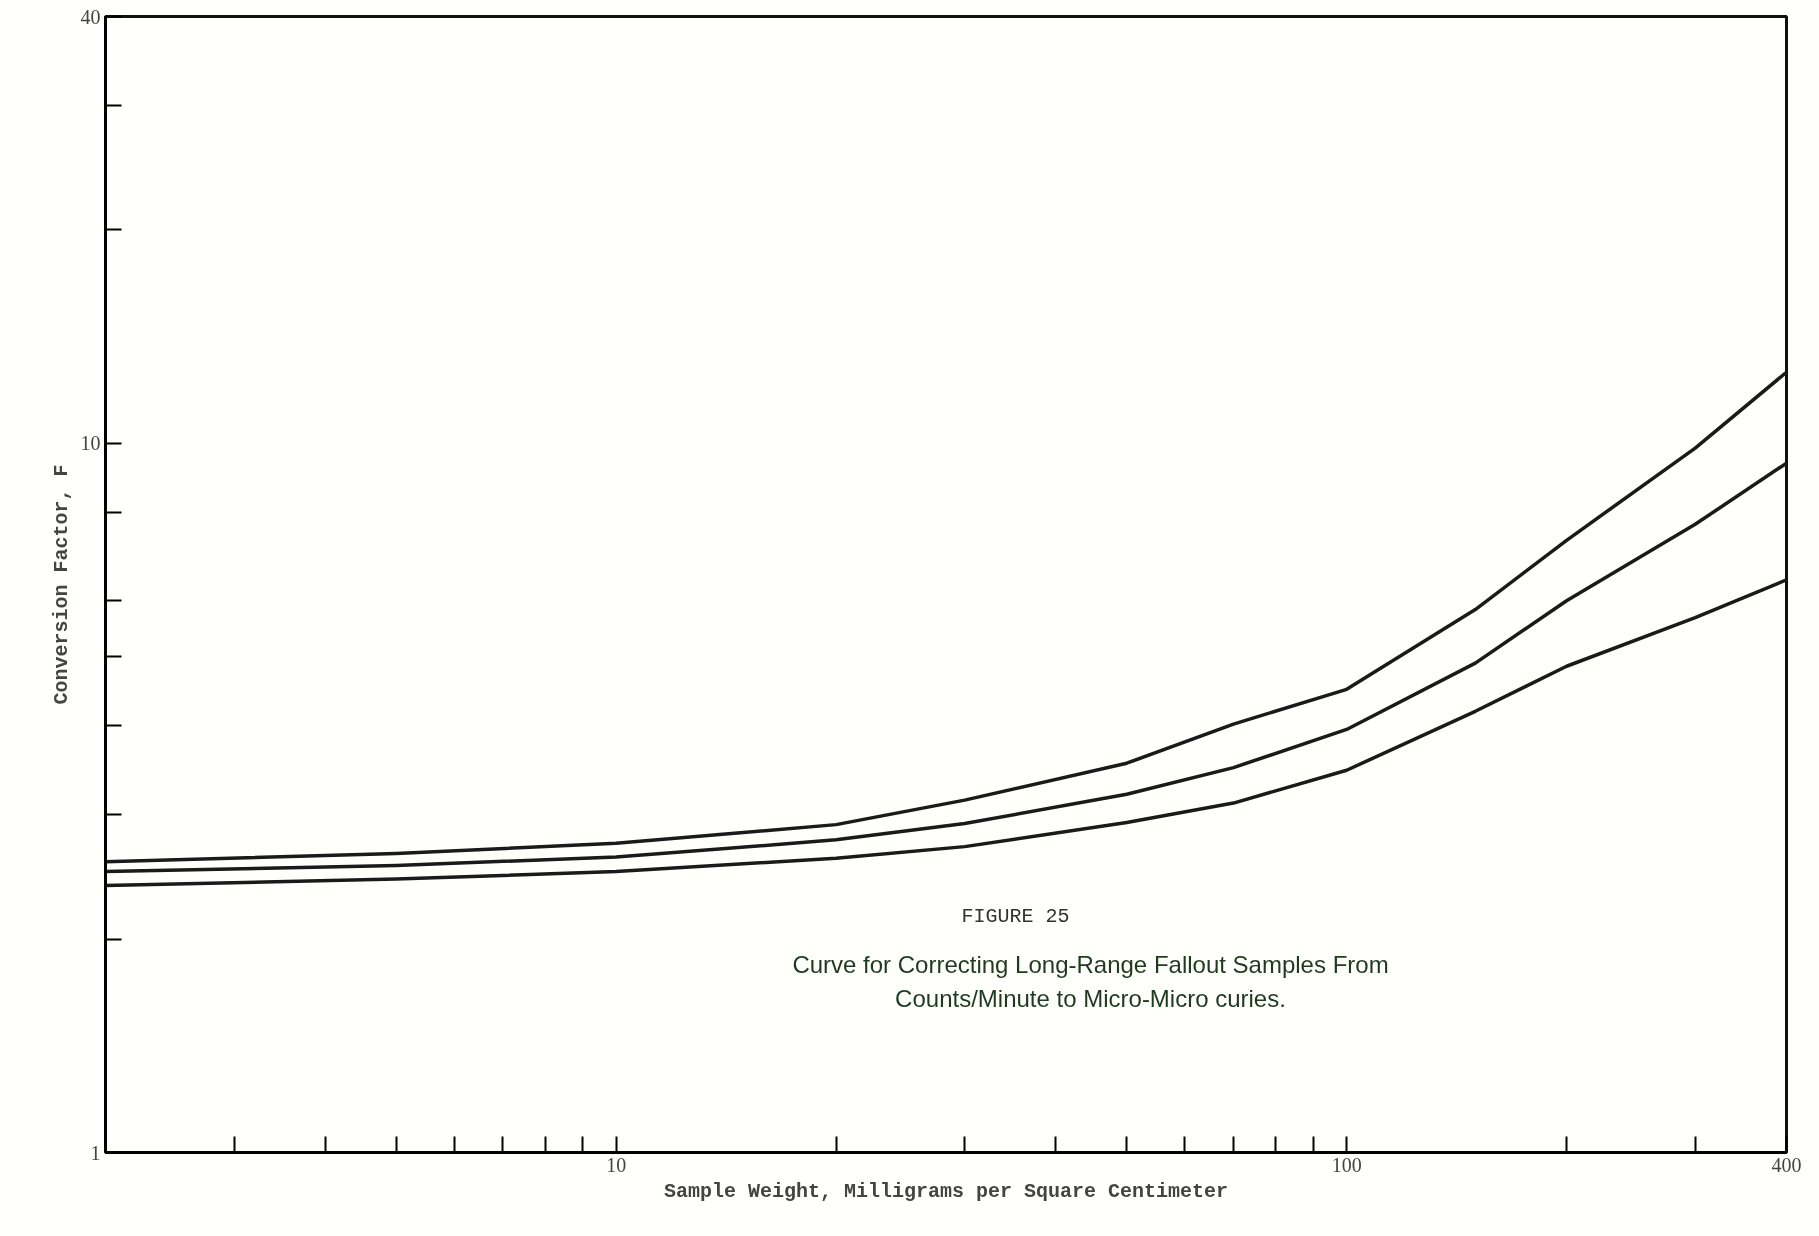  I want to click on x-axis-title: Sample Weight, Milligrams per Square Centimeter, so click(946, 1191).